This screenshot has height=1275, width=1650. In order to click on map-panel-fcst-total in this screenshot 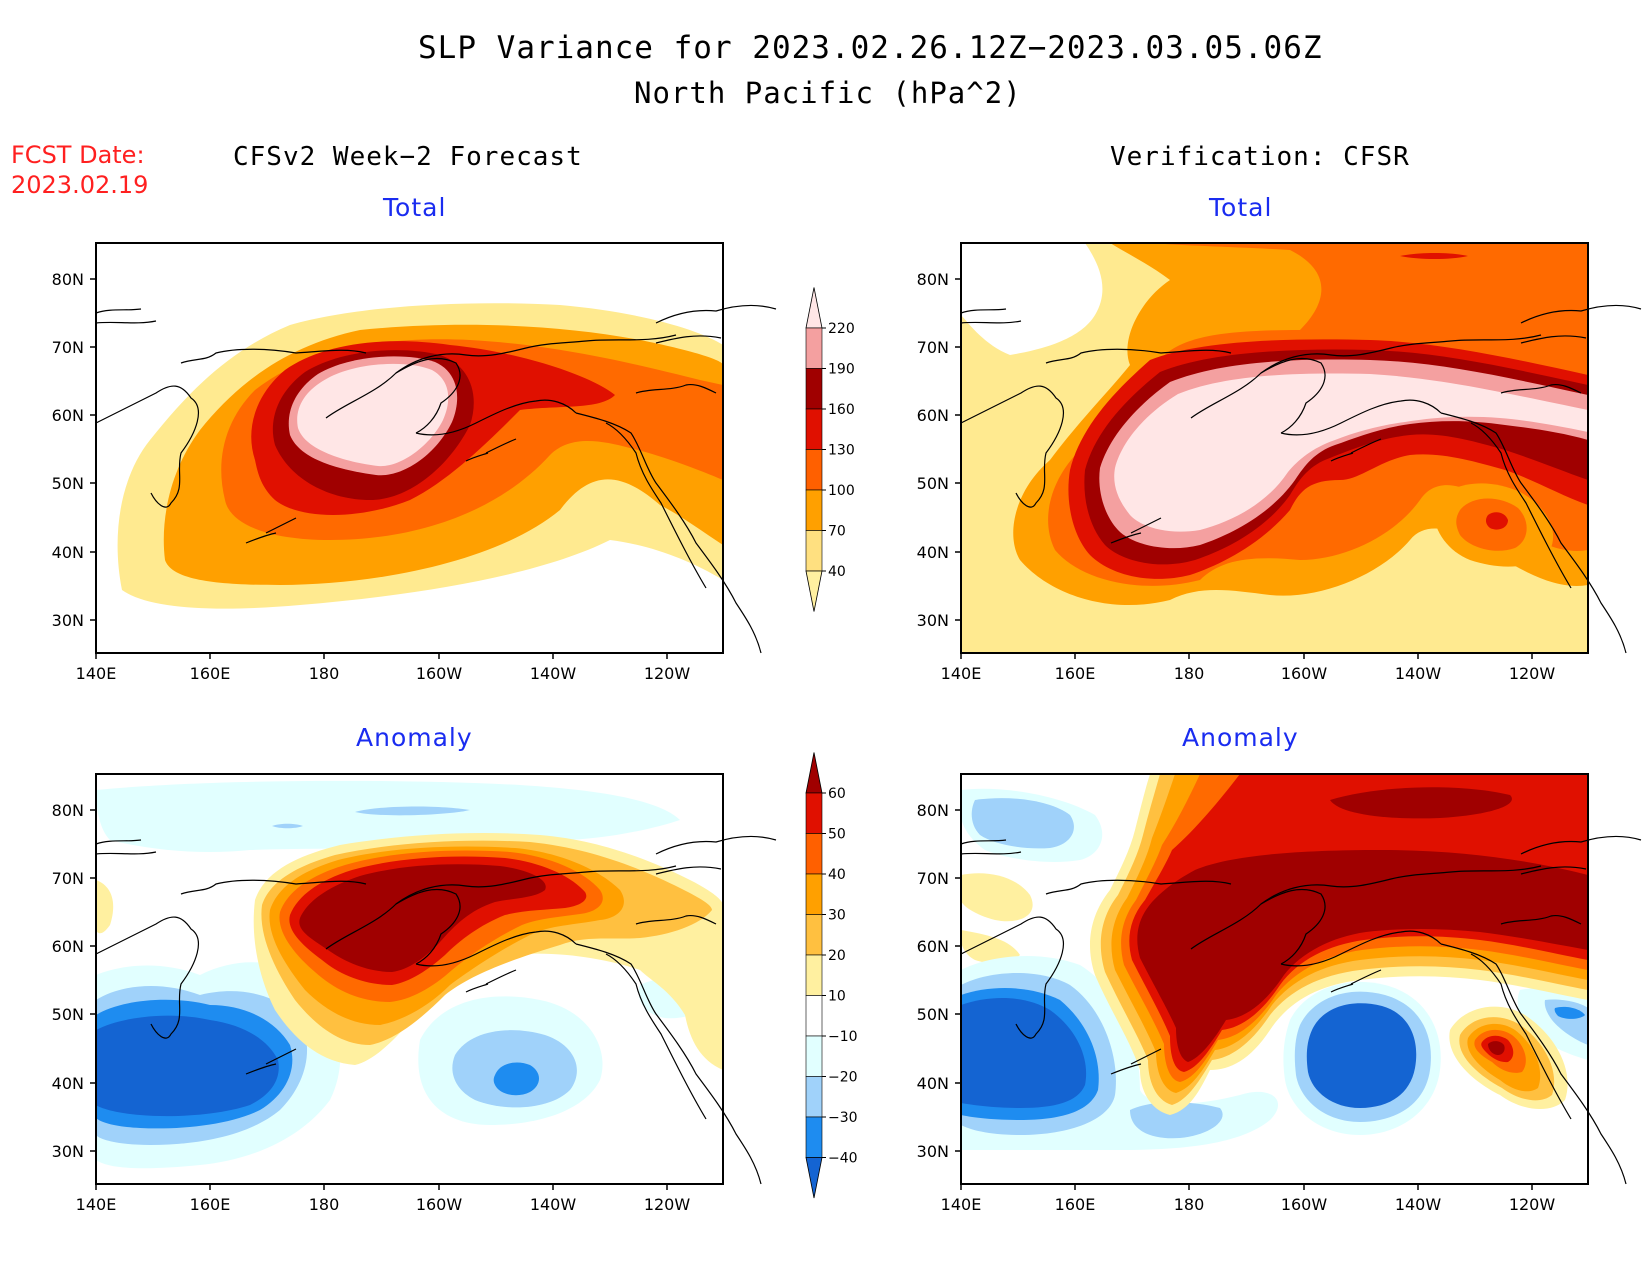, I will do `click(409, 448)`.